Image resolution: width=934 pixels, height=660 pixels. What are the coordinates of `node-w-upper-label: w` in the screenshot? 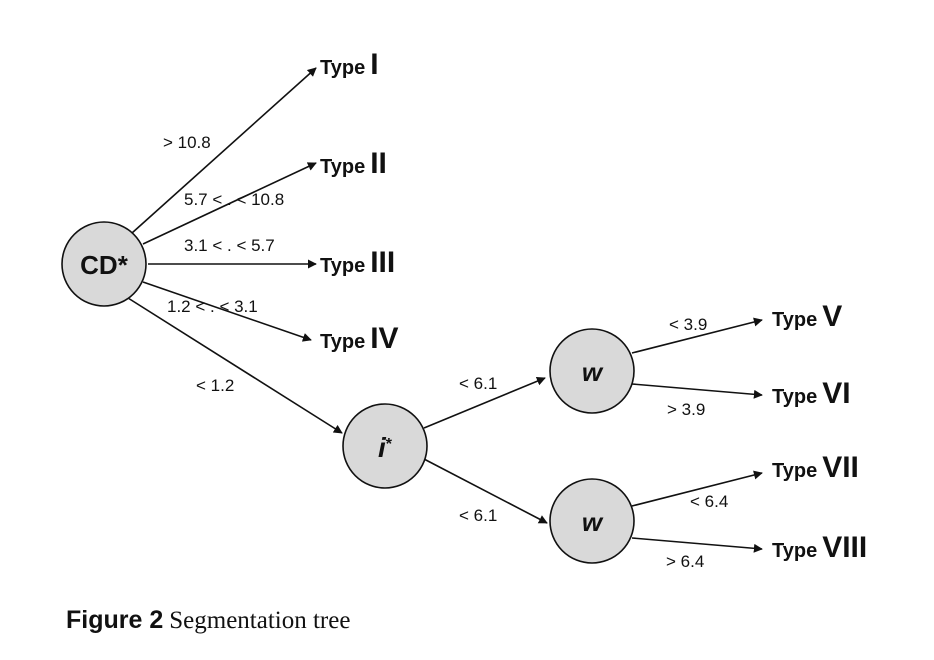 It's located at (593, 372).